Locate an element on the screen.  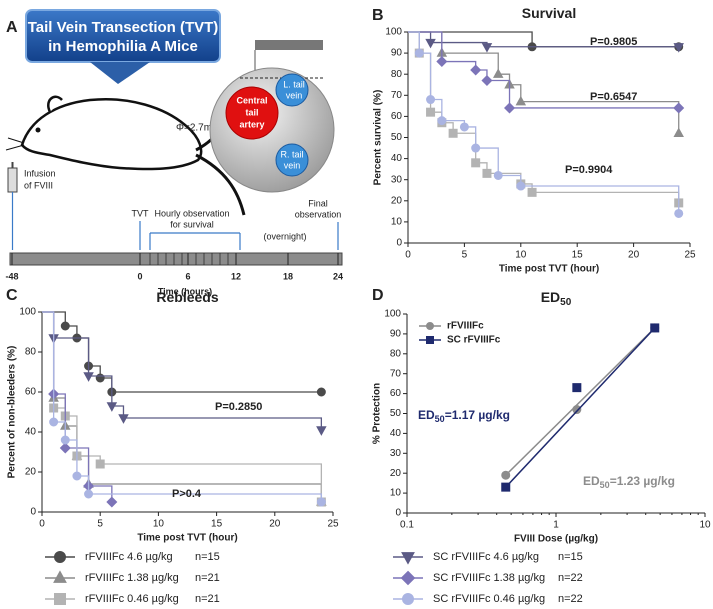
y-tick-label: 30 is located at coordinates (396, 453).